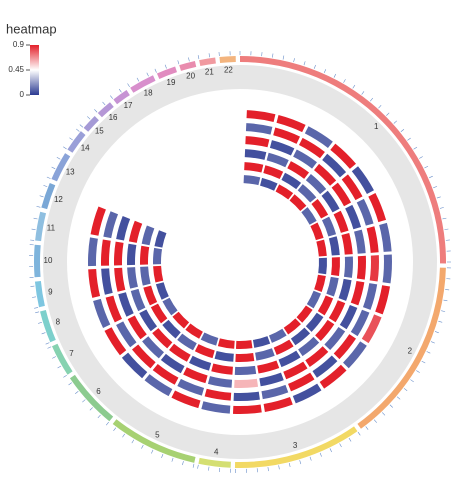 The width and height of the screenshot is (474, 490). What do you see at coordinates (190, 76) in the screenshot?
I see `chromosome-label: 20` at bounding box center [190, 76].